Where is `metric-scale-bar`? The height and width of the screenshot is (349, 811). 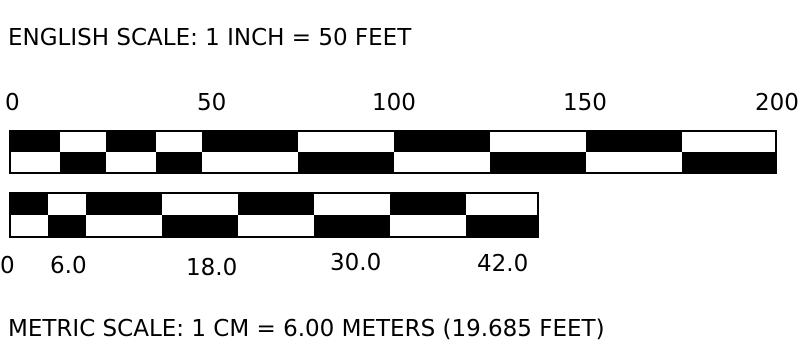 metric-scale-bar is located at coordinates (274, 215).